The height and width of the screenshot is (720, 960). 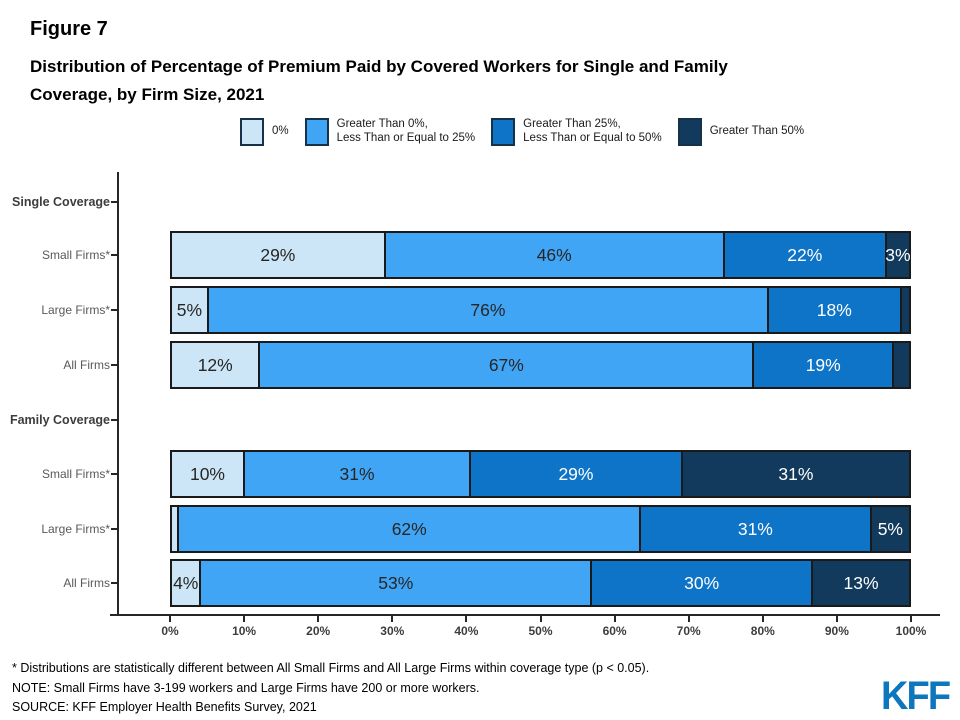 I want to click on x-axis-tick-label: 60%, so click(x=614, y=631).